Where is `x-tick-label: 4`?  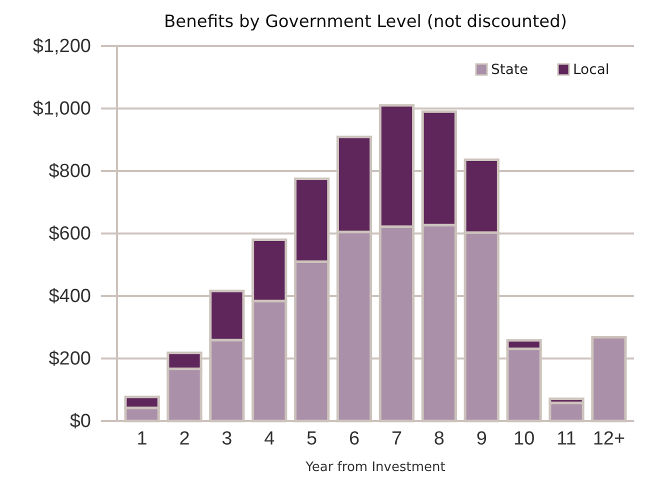 x-tick-label: 4 is located at coordinates (270, 439).